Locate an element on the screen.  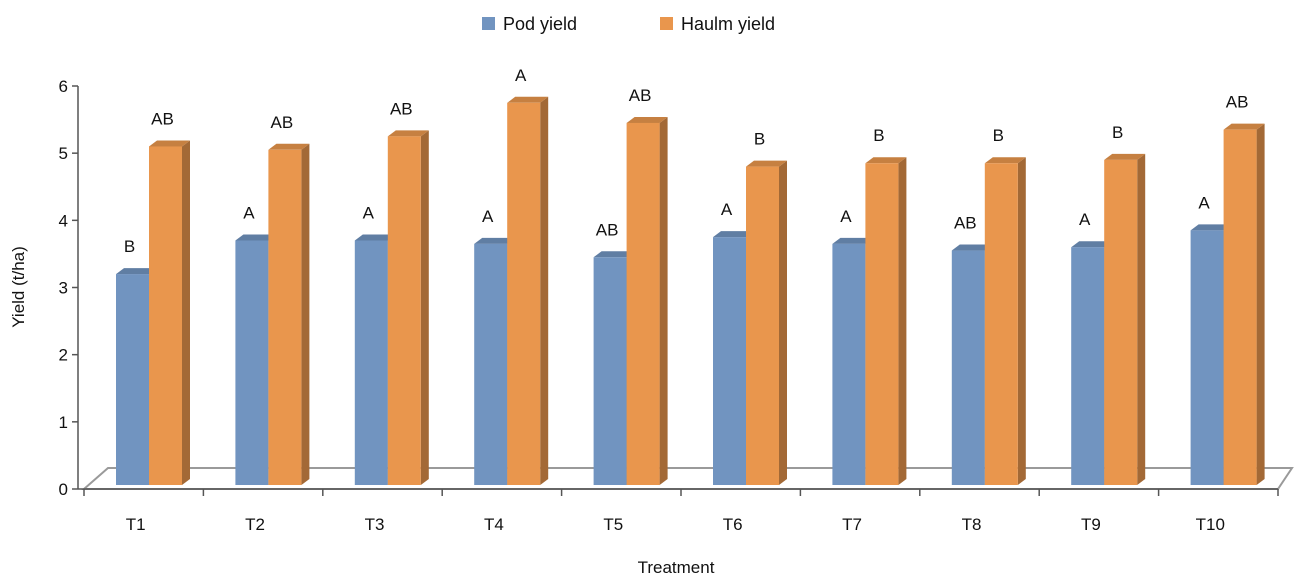
y-tick-label: 6 is located at coordinates (63, 86).